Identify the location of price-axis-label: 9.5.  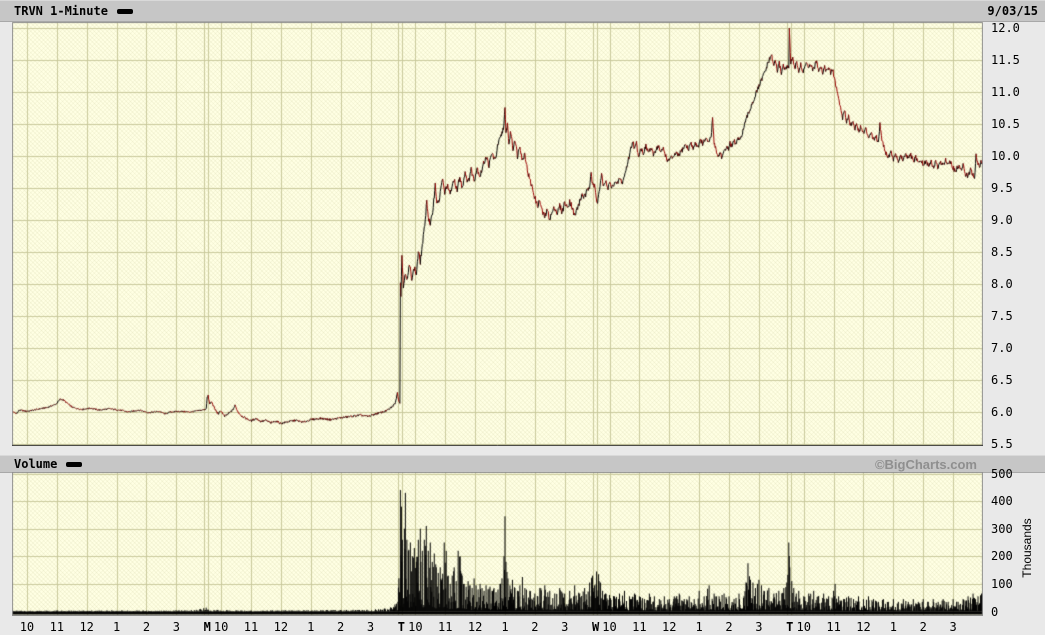
(1002, 188).